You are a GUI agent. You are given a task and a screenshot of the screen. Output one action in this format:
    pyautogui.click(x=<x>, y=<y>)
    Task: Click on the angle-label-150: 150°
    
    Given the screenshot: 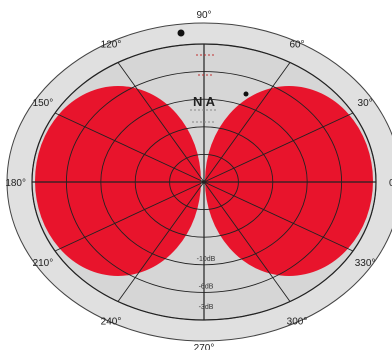 What is the action you would take?
    pyautogui.click(x=43, y=103)
    